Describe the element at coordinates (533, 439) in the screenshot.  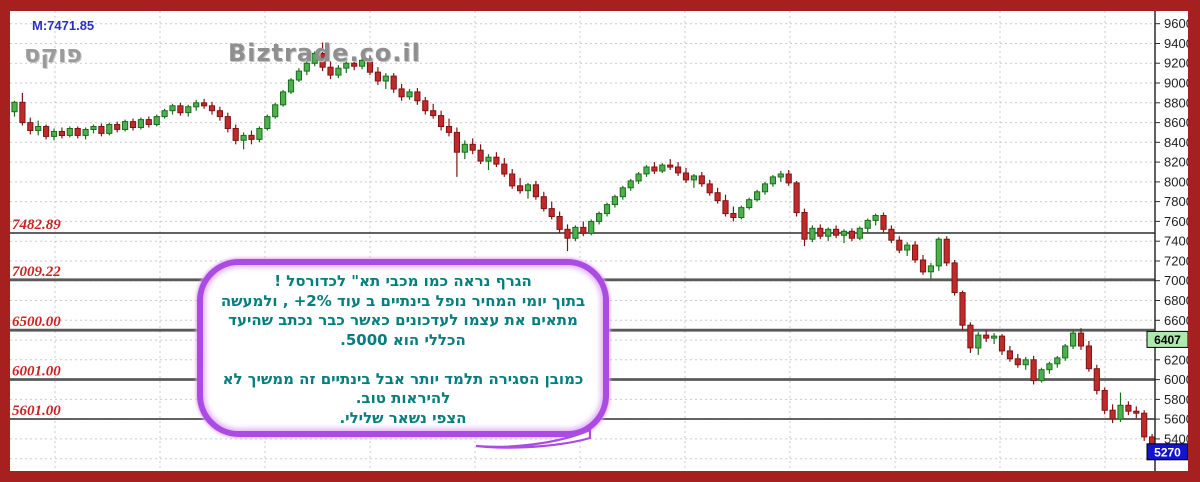
I see `bubble-tail-icon` at that location.